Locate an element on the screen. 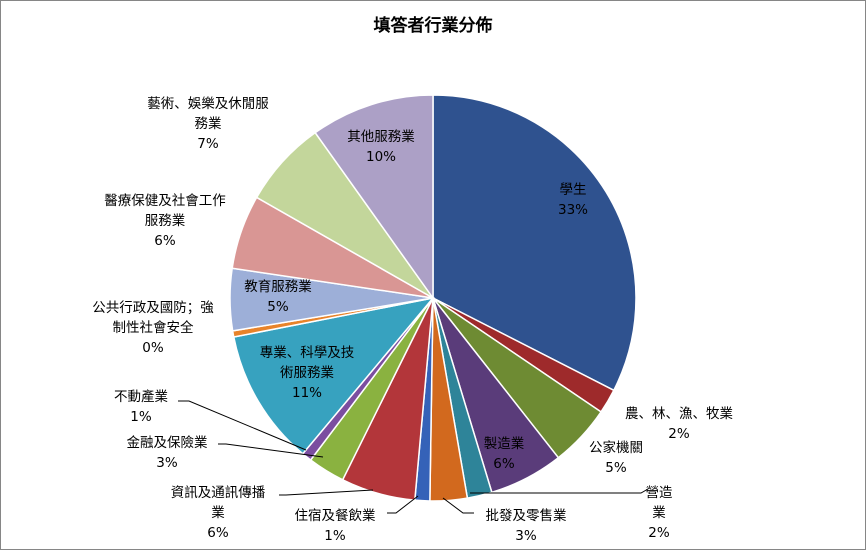 The image size is (866, 550). slice-percent: 0% is located at coordinates (153, 348).